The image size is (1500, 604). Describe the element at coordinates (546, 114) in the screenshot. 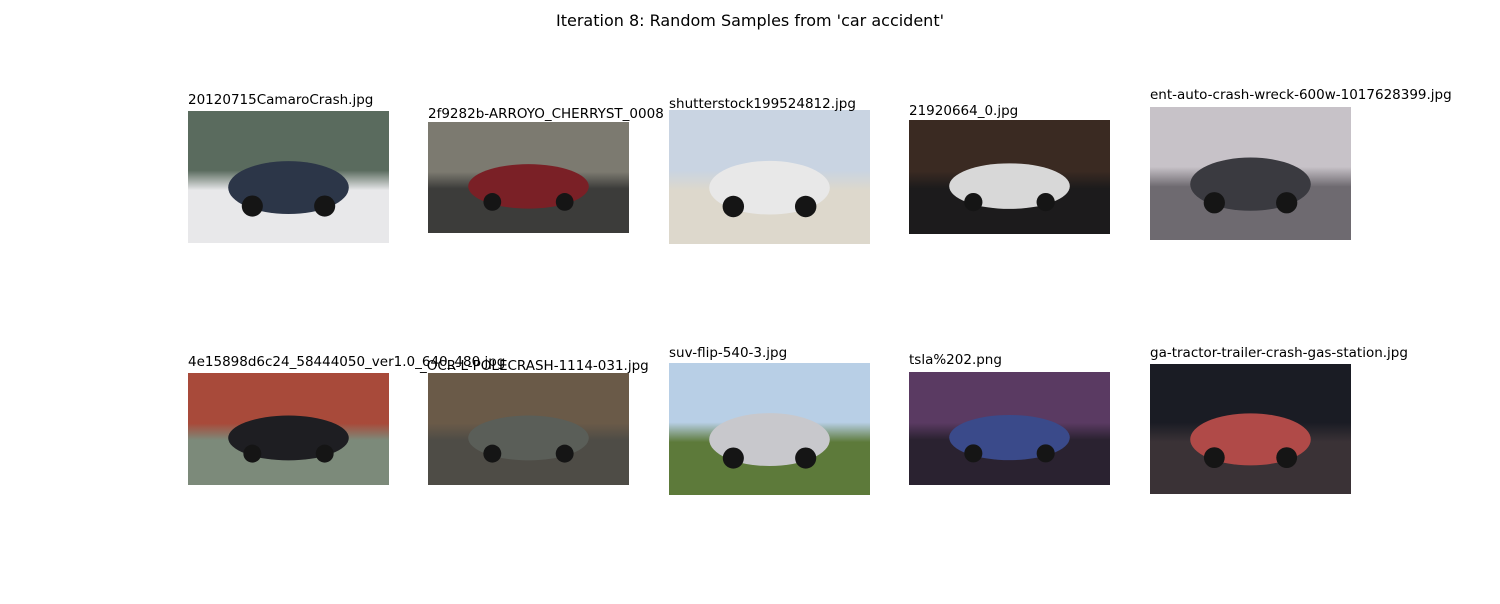

I see `image-filename: 2f9282b-ARROYO_CHERRYST_0008` at that location.